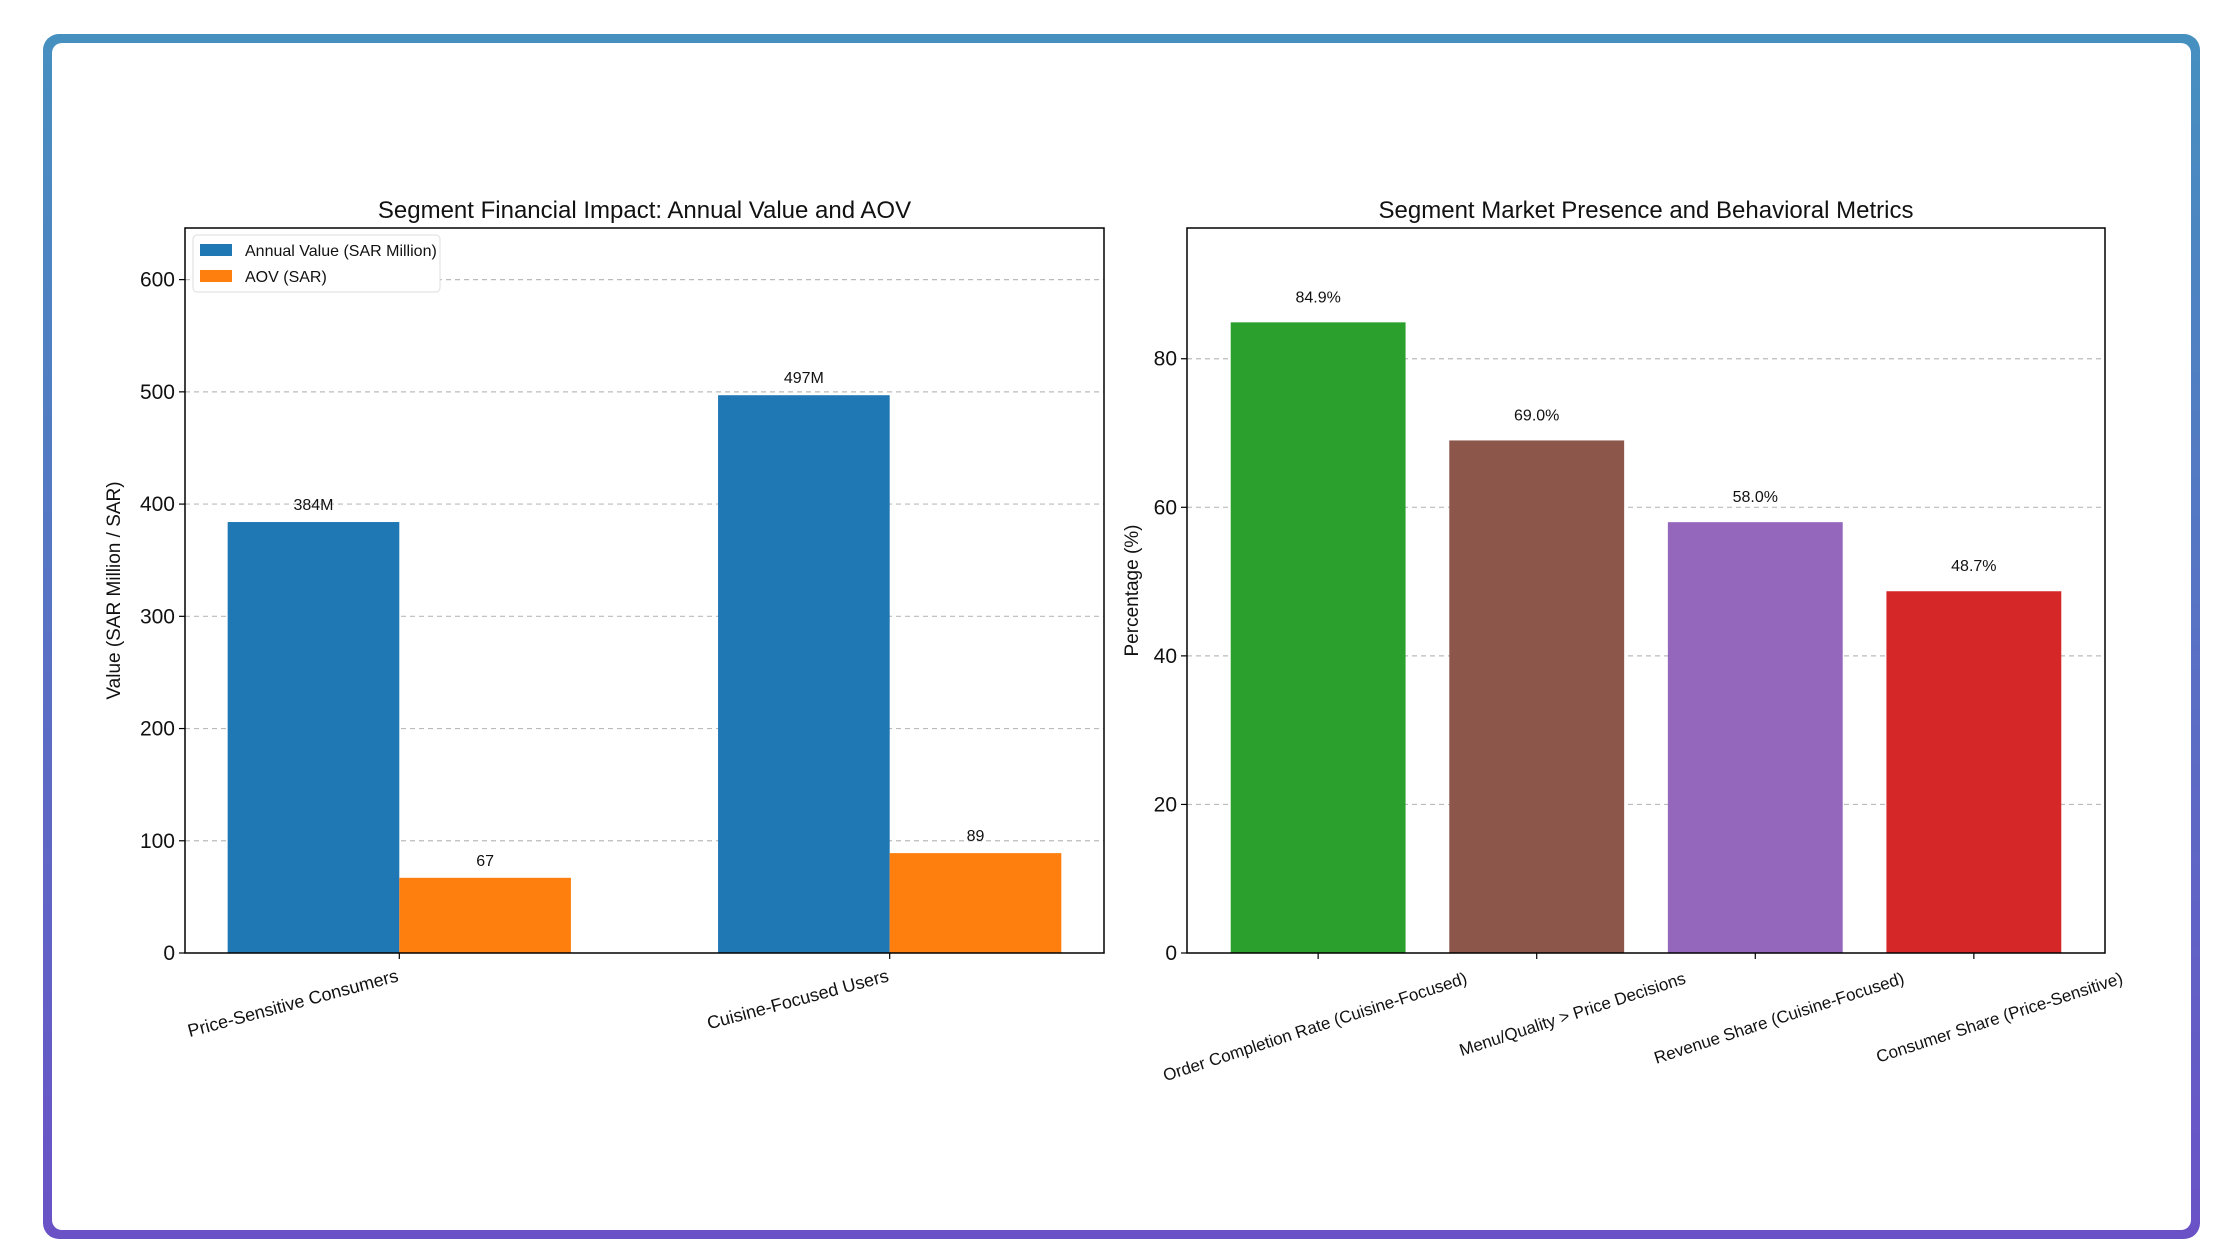  Describe the element at coordinates (157, 392) in the screenshot. I see `y-tick-label: 500` at that location.